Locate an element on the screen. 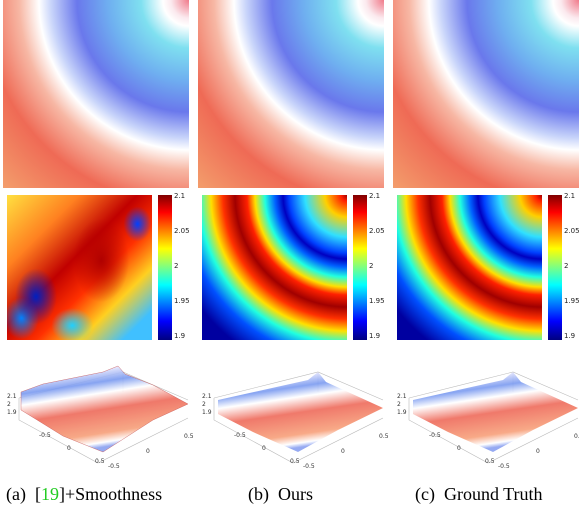 Image resolution: width=579 pixels, height=510 pixels. caption-label: (b) is located at coordinates (258, 494).